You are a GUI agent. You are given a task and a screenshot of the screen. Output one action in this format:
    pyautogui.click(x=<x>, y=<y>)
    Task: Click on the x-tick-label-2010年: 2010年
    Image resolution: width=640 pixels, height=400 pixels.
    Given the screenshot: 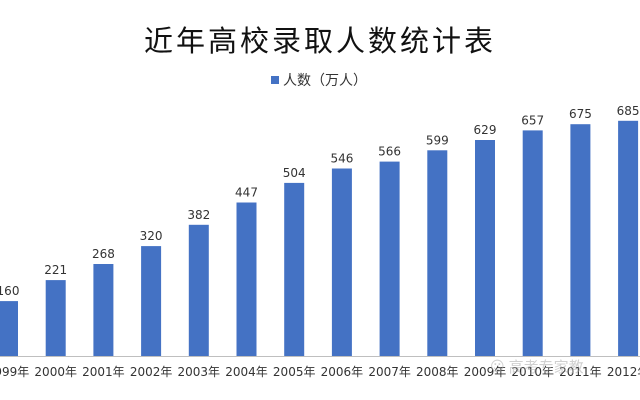 What is the action you would take?
    pyautogui.click(x=532, y=372)
    